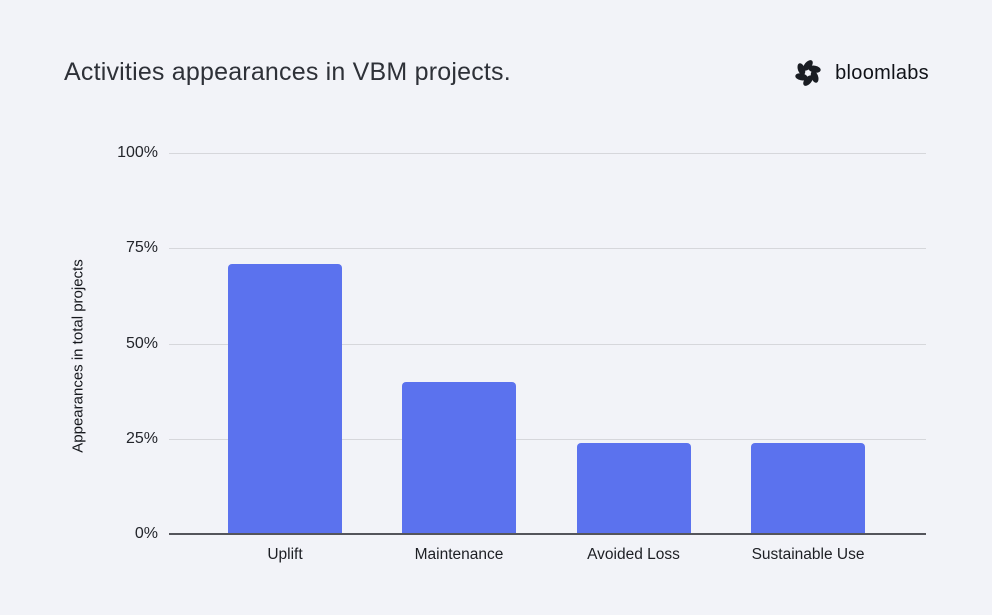 This screenshot has height=615, width=992. What do you see at coordinates (882, 72) in the screenshot?
I see `brand-name: bloomlabs` at bounding box center [882, 72].